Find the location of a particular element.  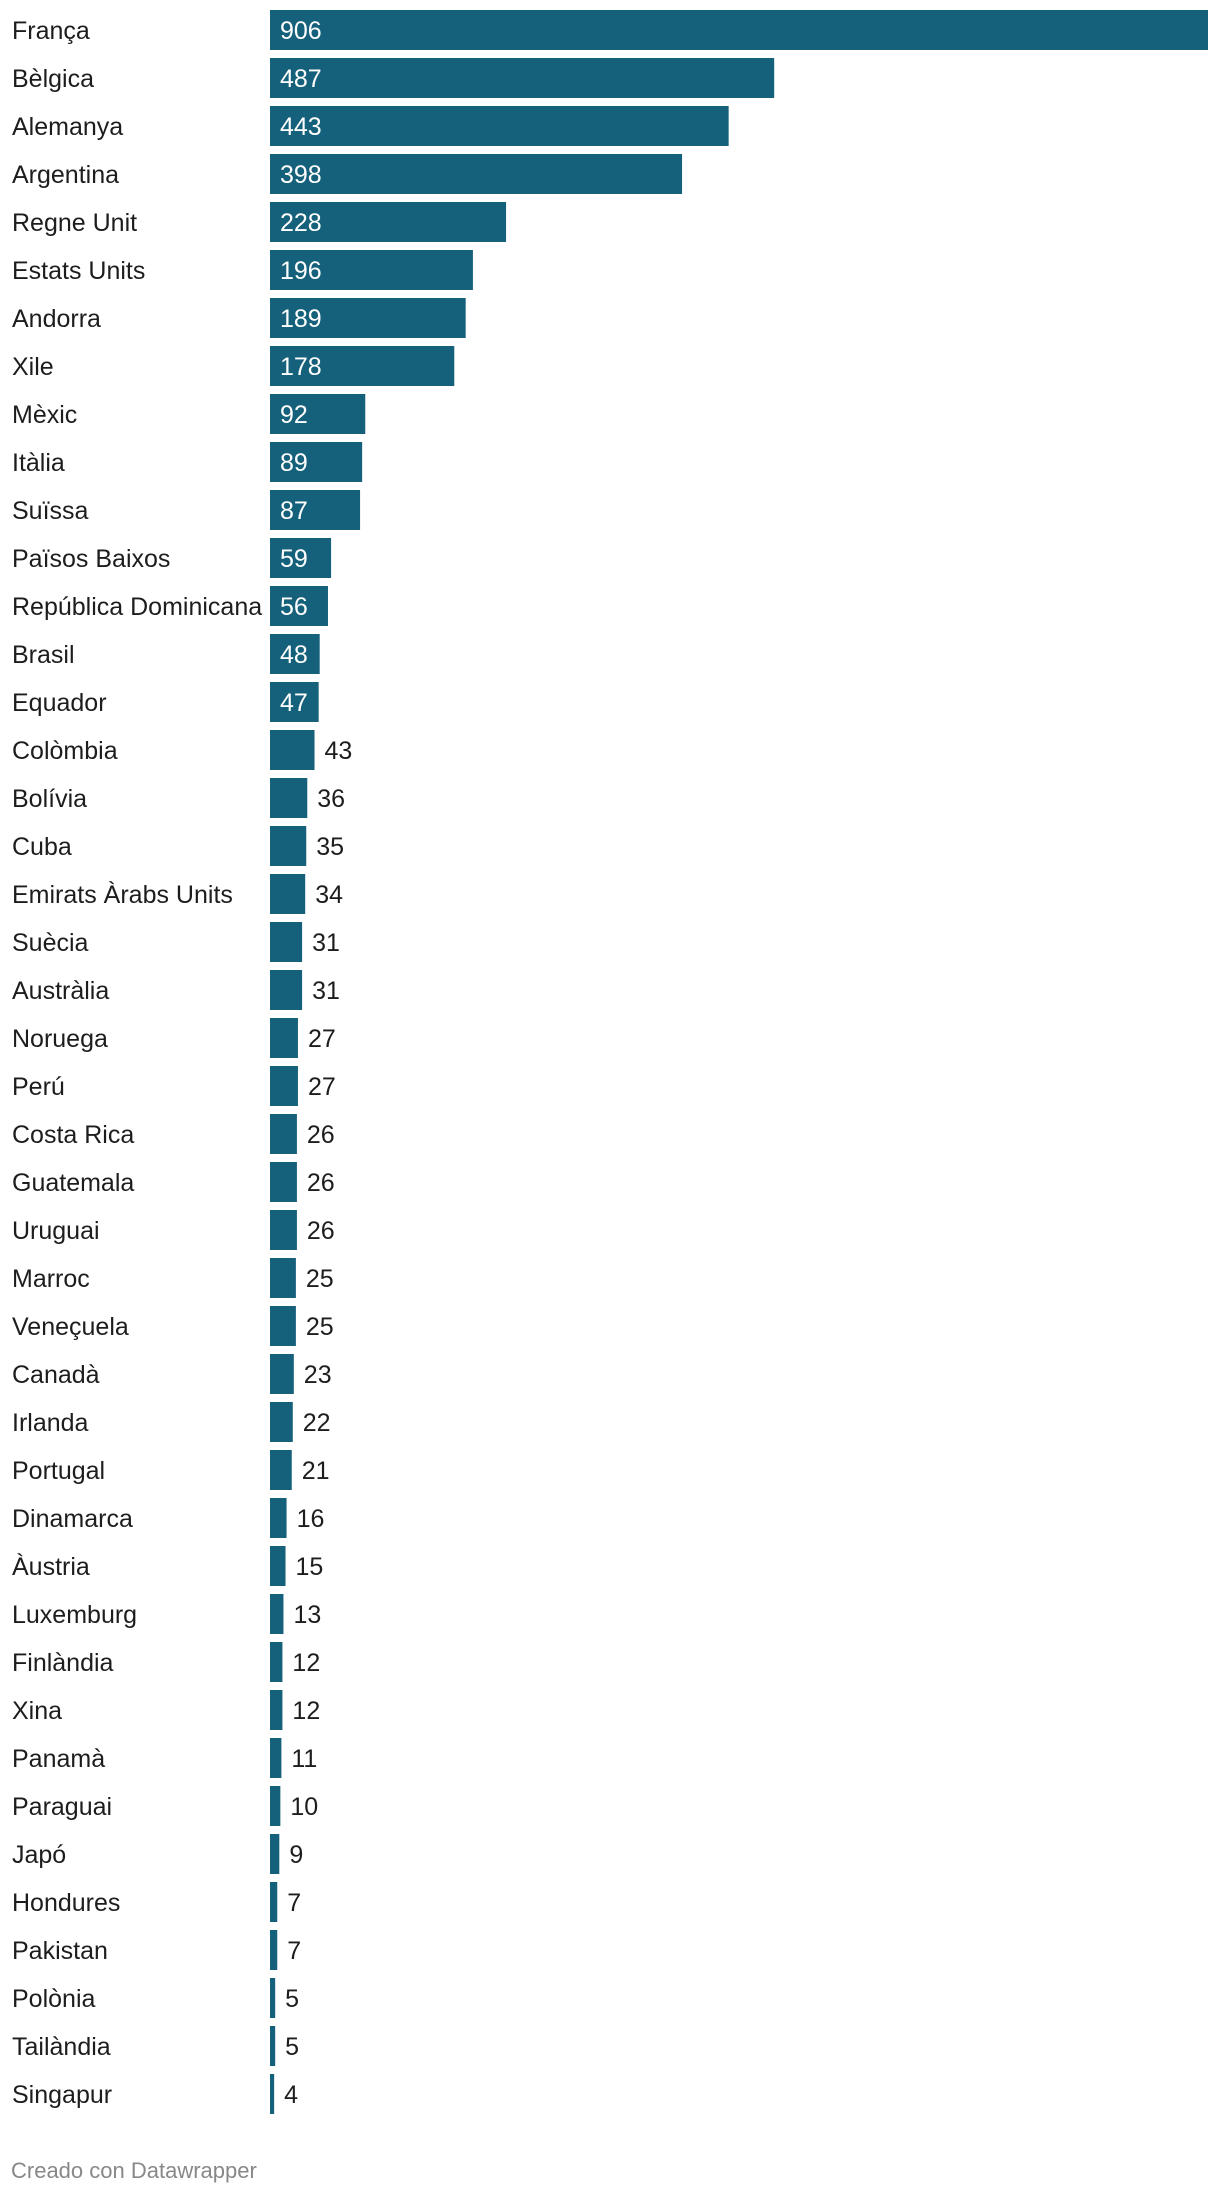

value-label: 56 is located at coordinates (294, 607).